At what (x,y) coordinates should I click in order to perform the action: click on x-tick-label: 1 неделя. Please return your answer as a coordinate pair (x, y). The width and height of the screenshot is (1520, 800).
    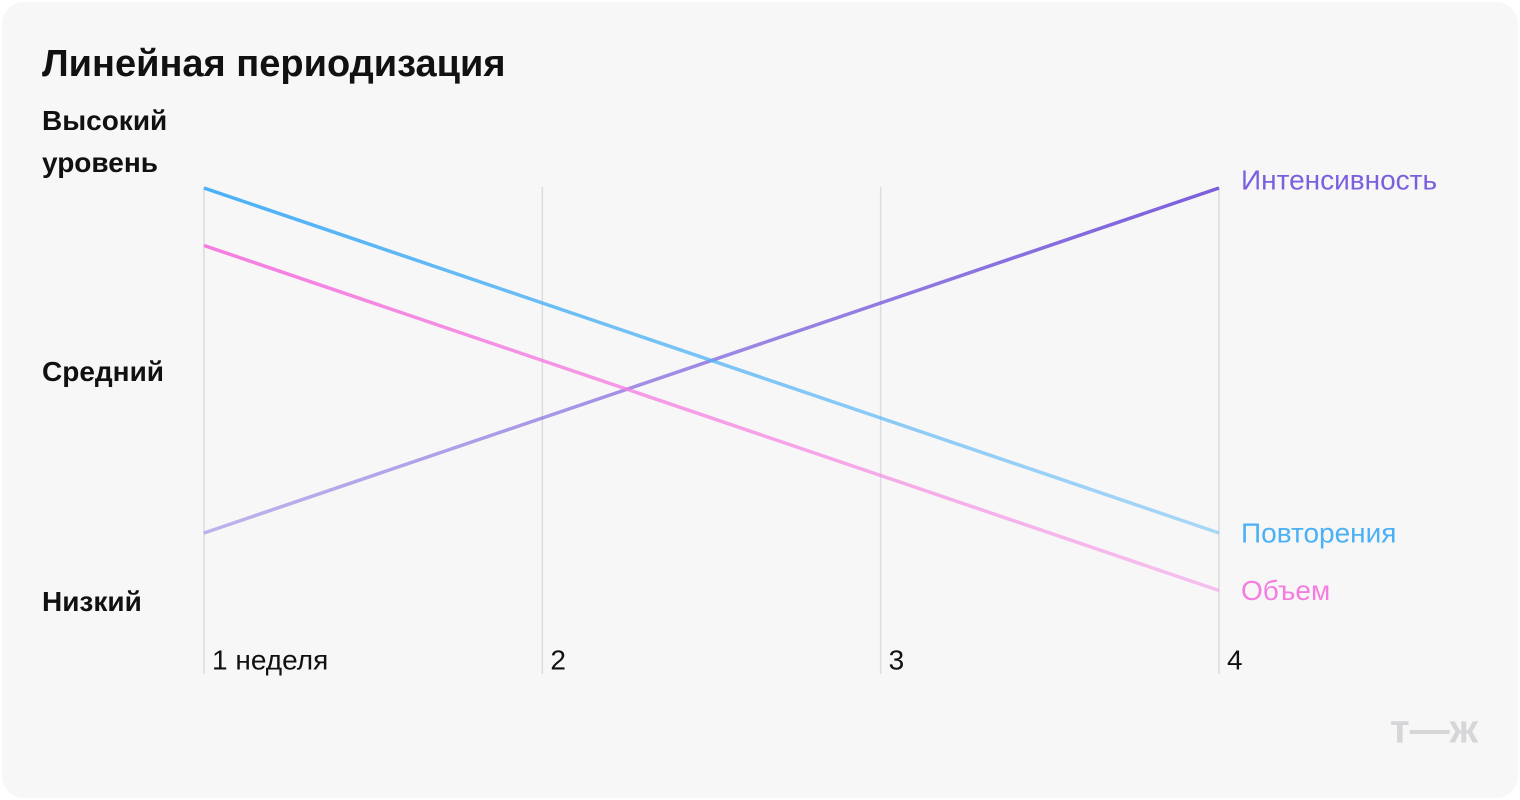
    Looking at the image, I should click on (270, 659).